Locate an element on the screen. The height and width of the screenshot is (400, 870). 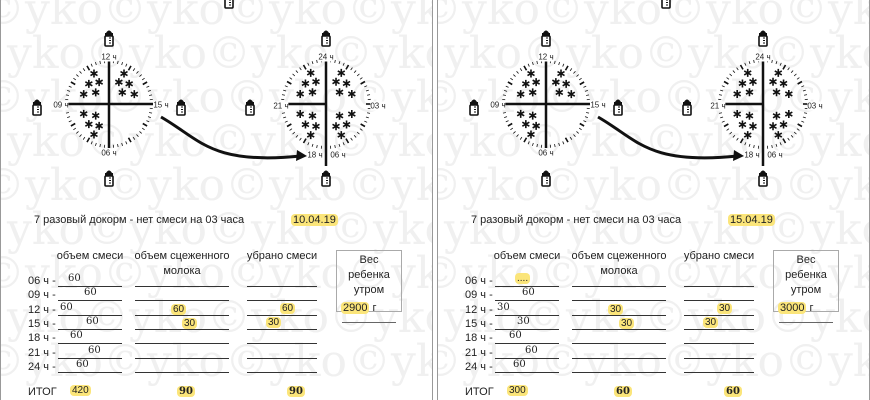
removed-value: 60 is located at coordinates (288, 308).